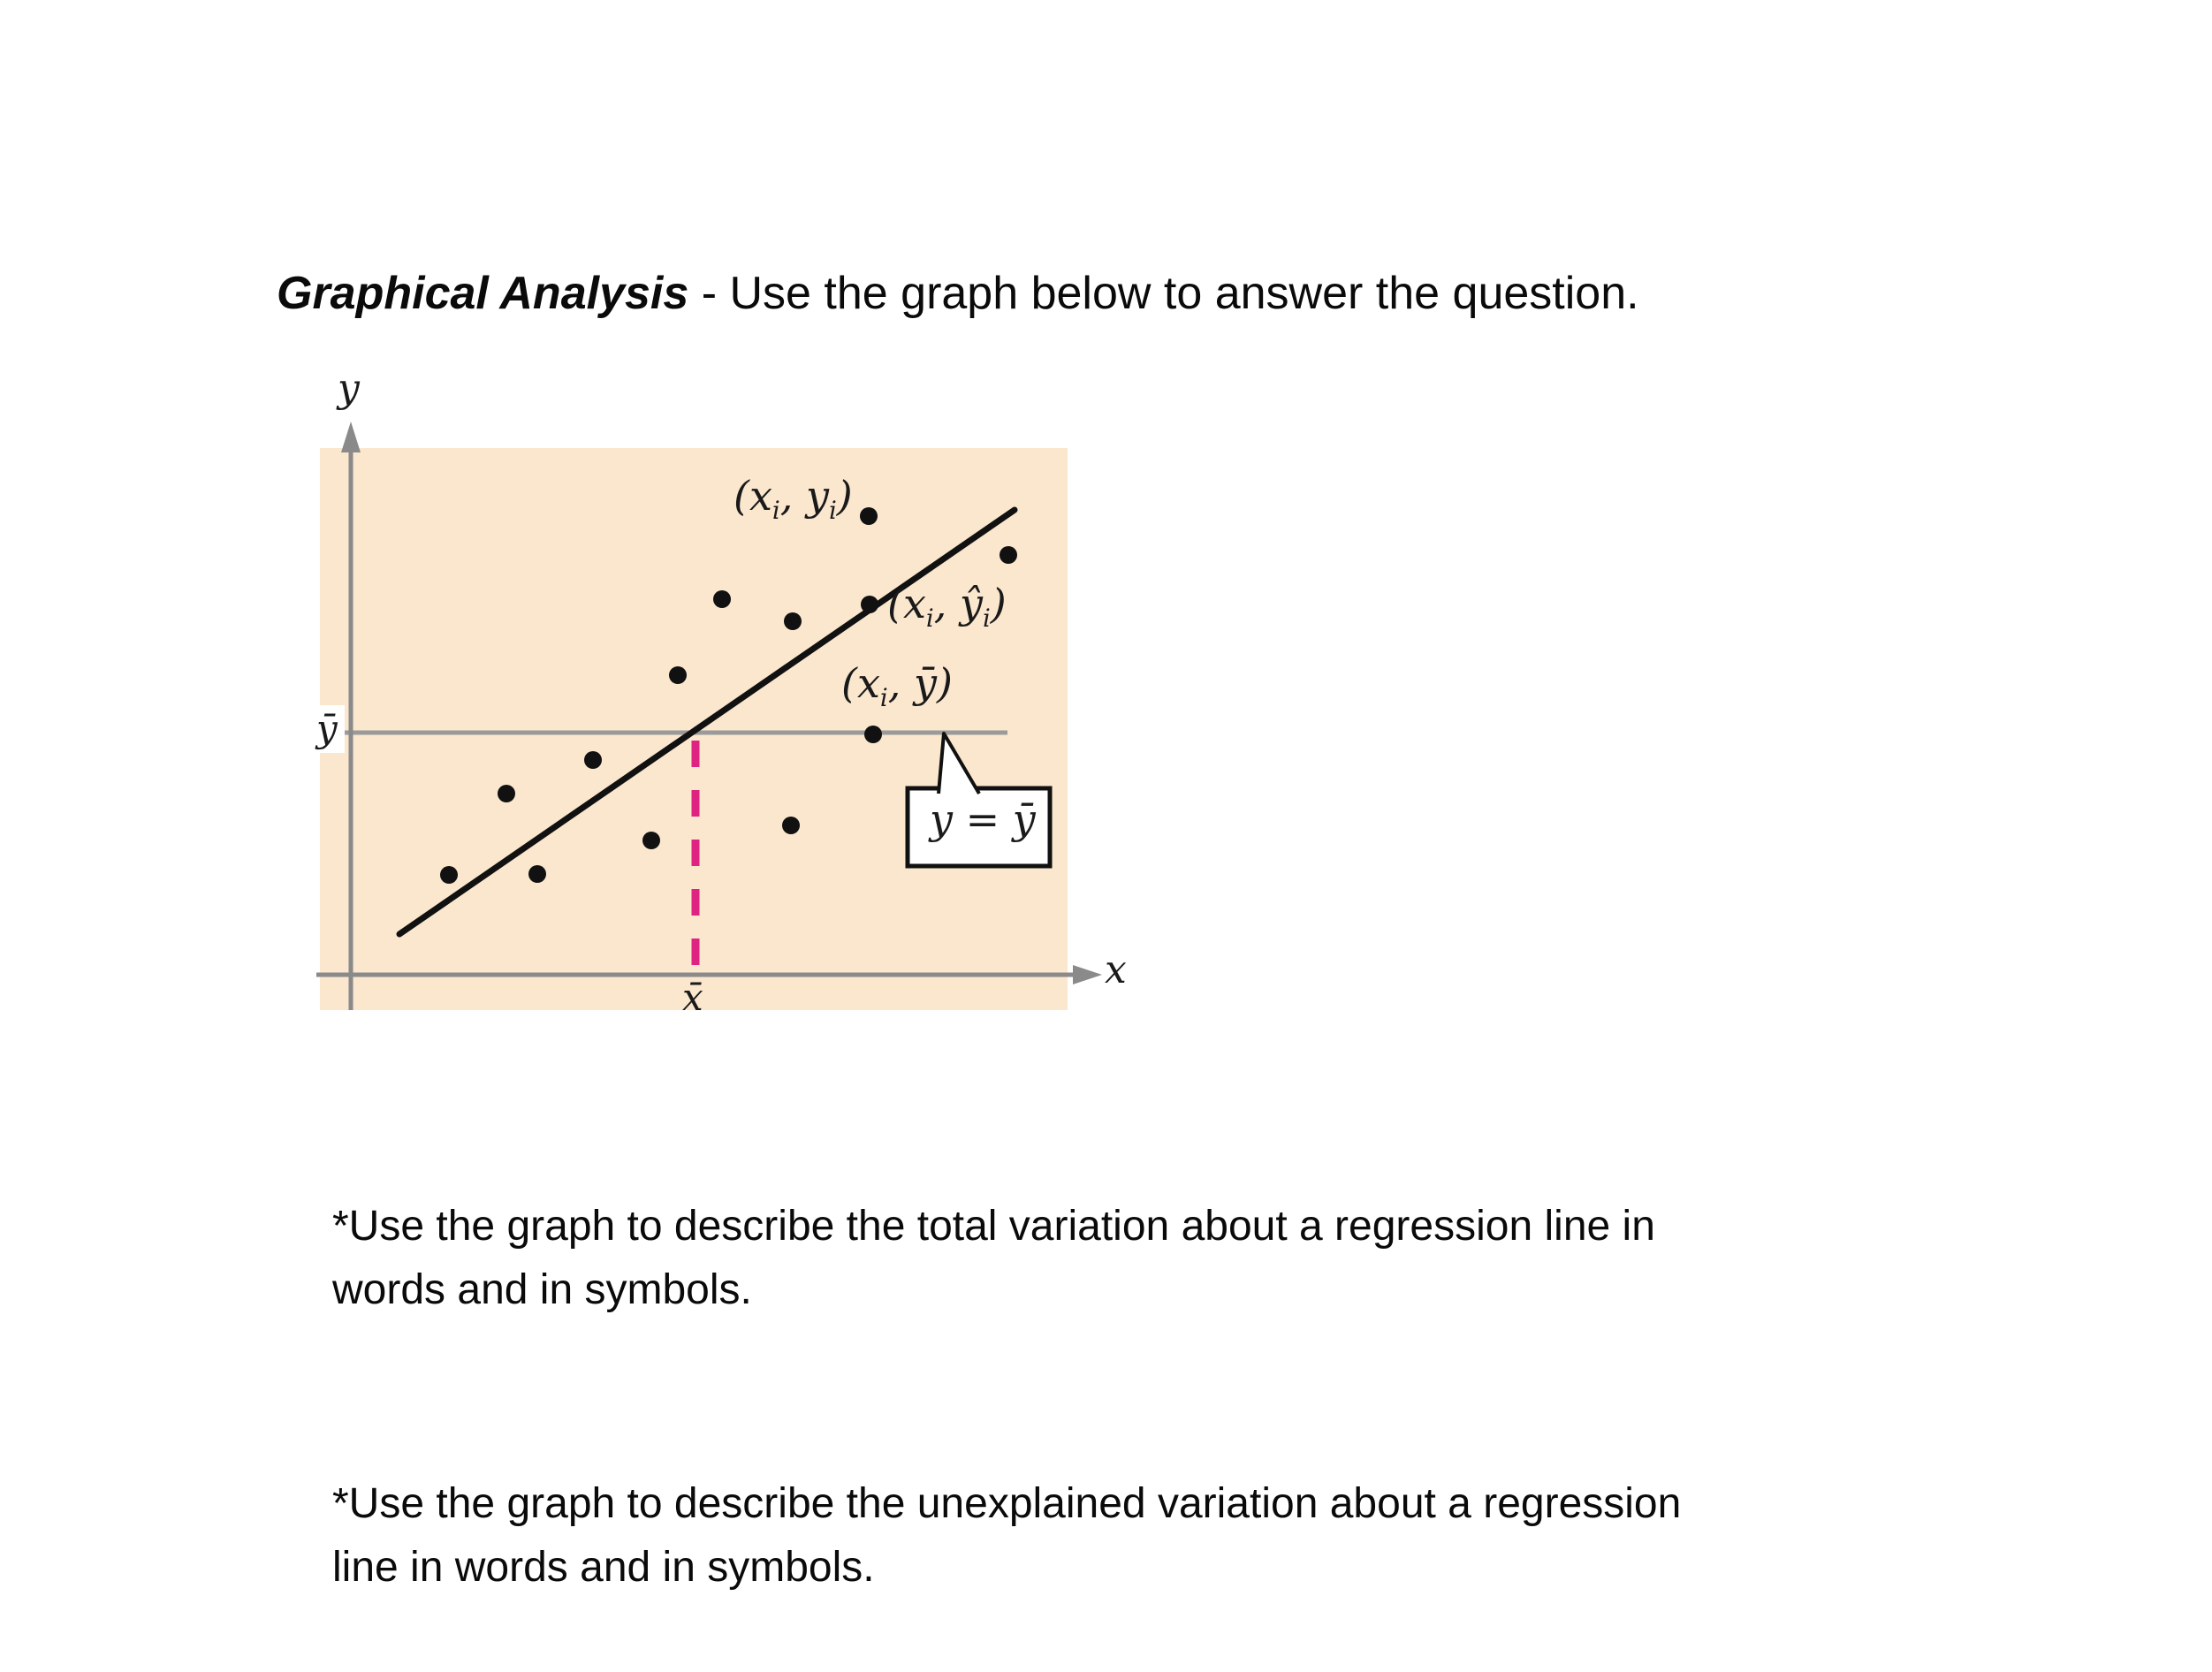 The width and height of the screenshot is (2212, 1672). Describe the element at coordinates (707, 722) in the screenshot. I see `regression-line` at that location.